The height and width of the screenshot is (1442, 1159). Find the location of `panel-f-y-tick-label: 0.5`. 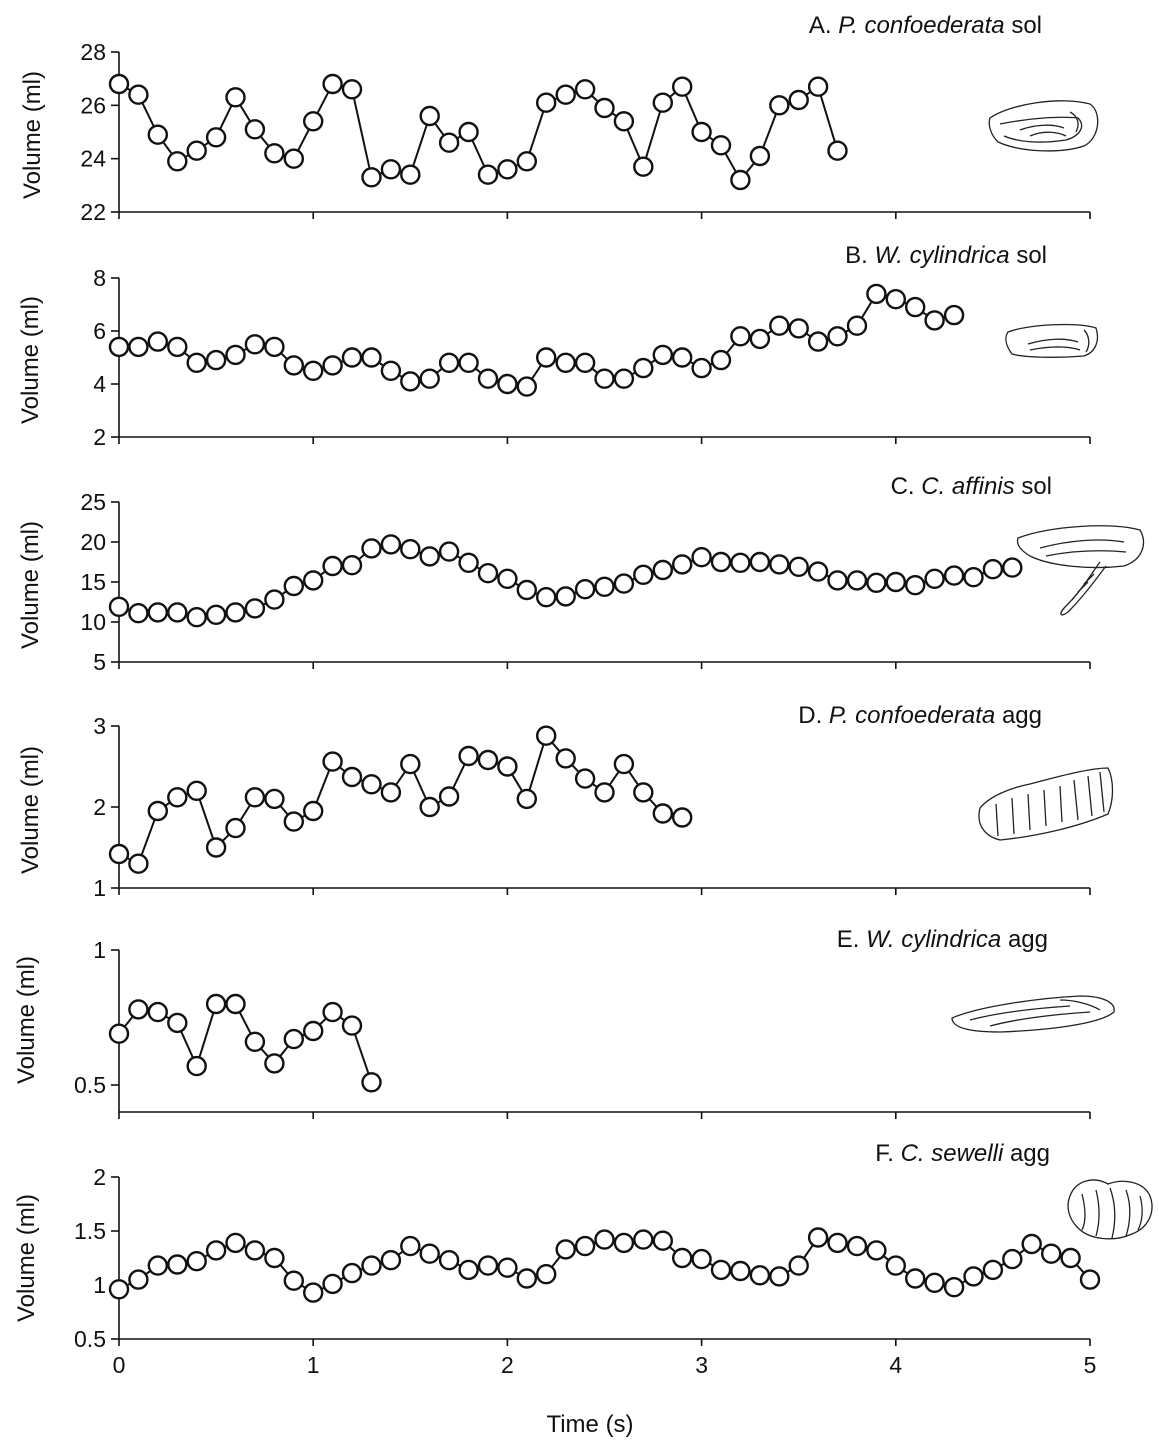

panel-f-y-tick-label: 0.5 is located at coordinates (90, 1339).